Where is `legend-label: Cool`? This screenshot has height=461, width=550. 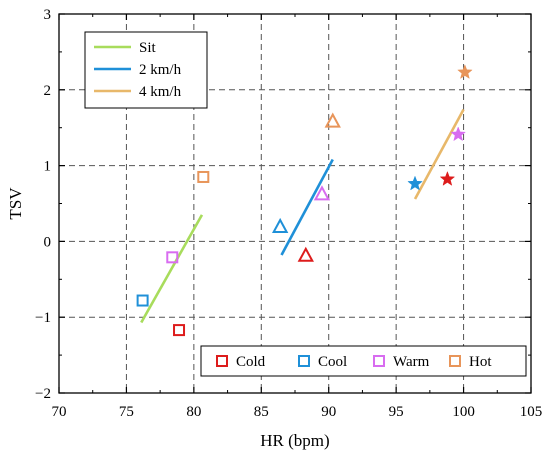
legend-label: Cool is located at coordinates (332, 362).